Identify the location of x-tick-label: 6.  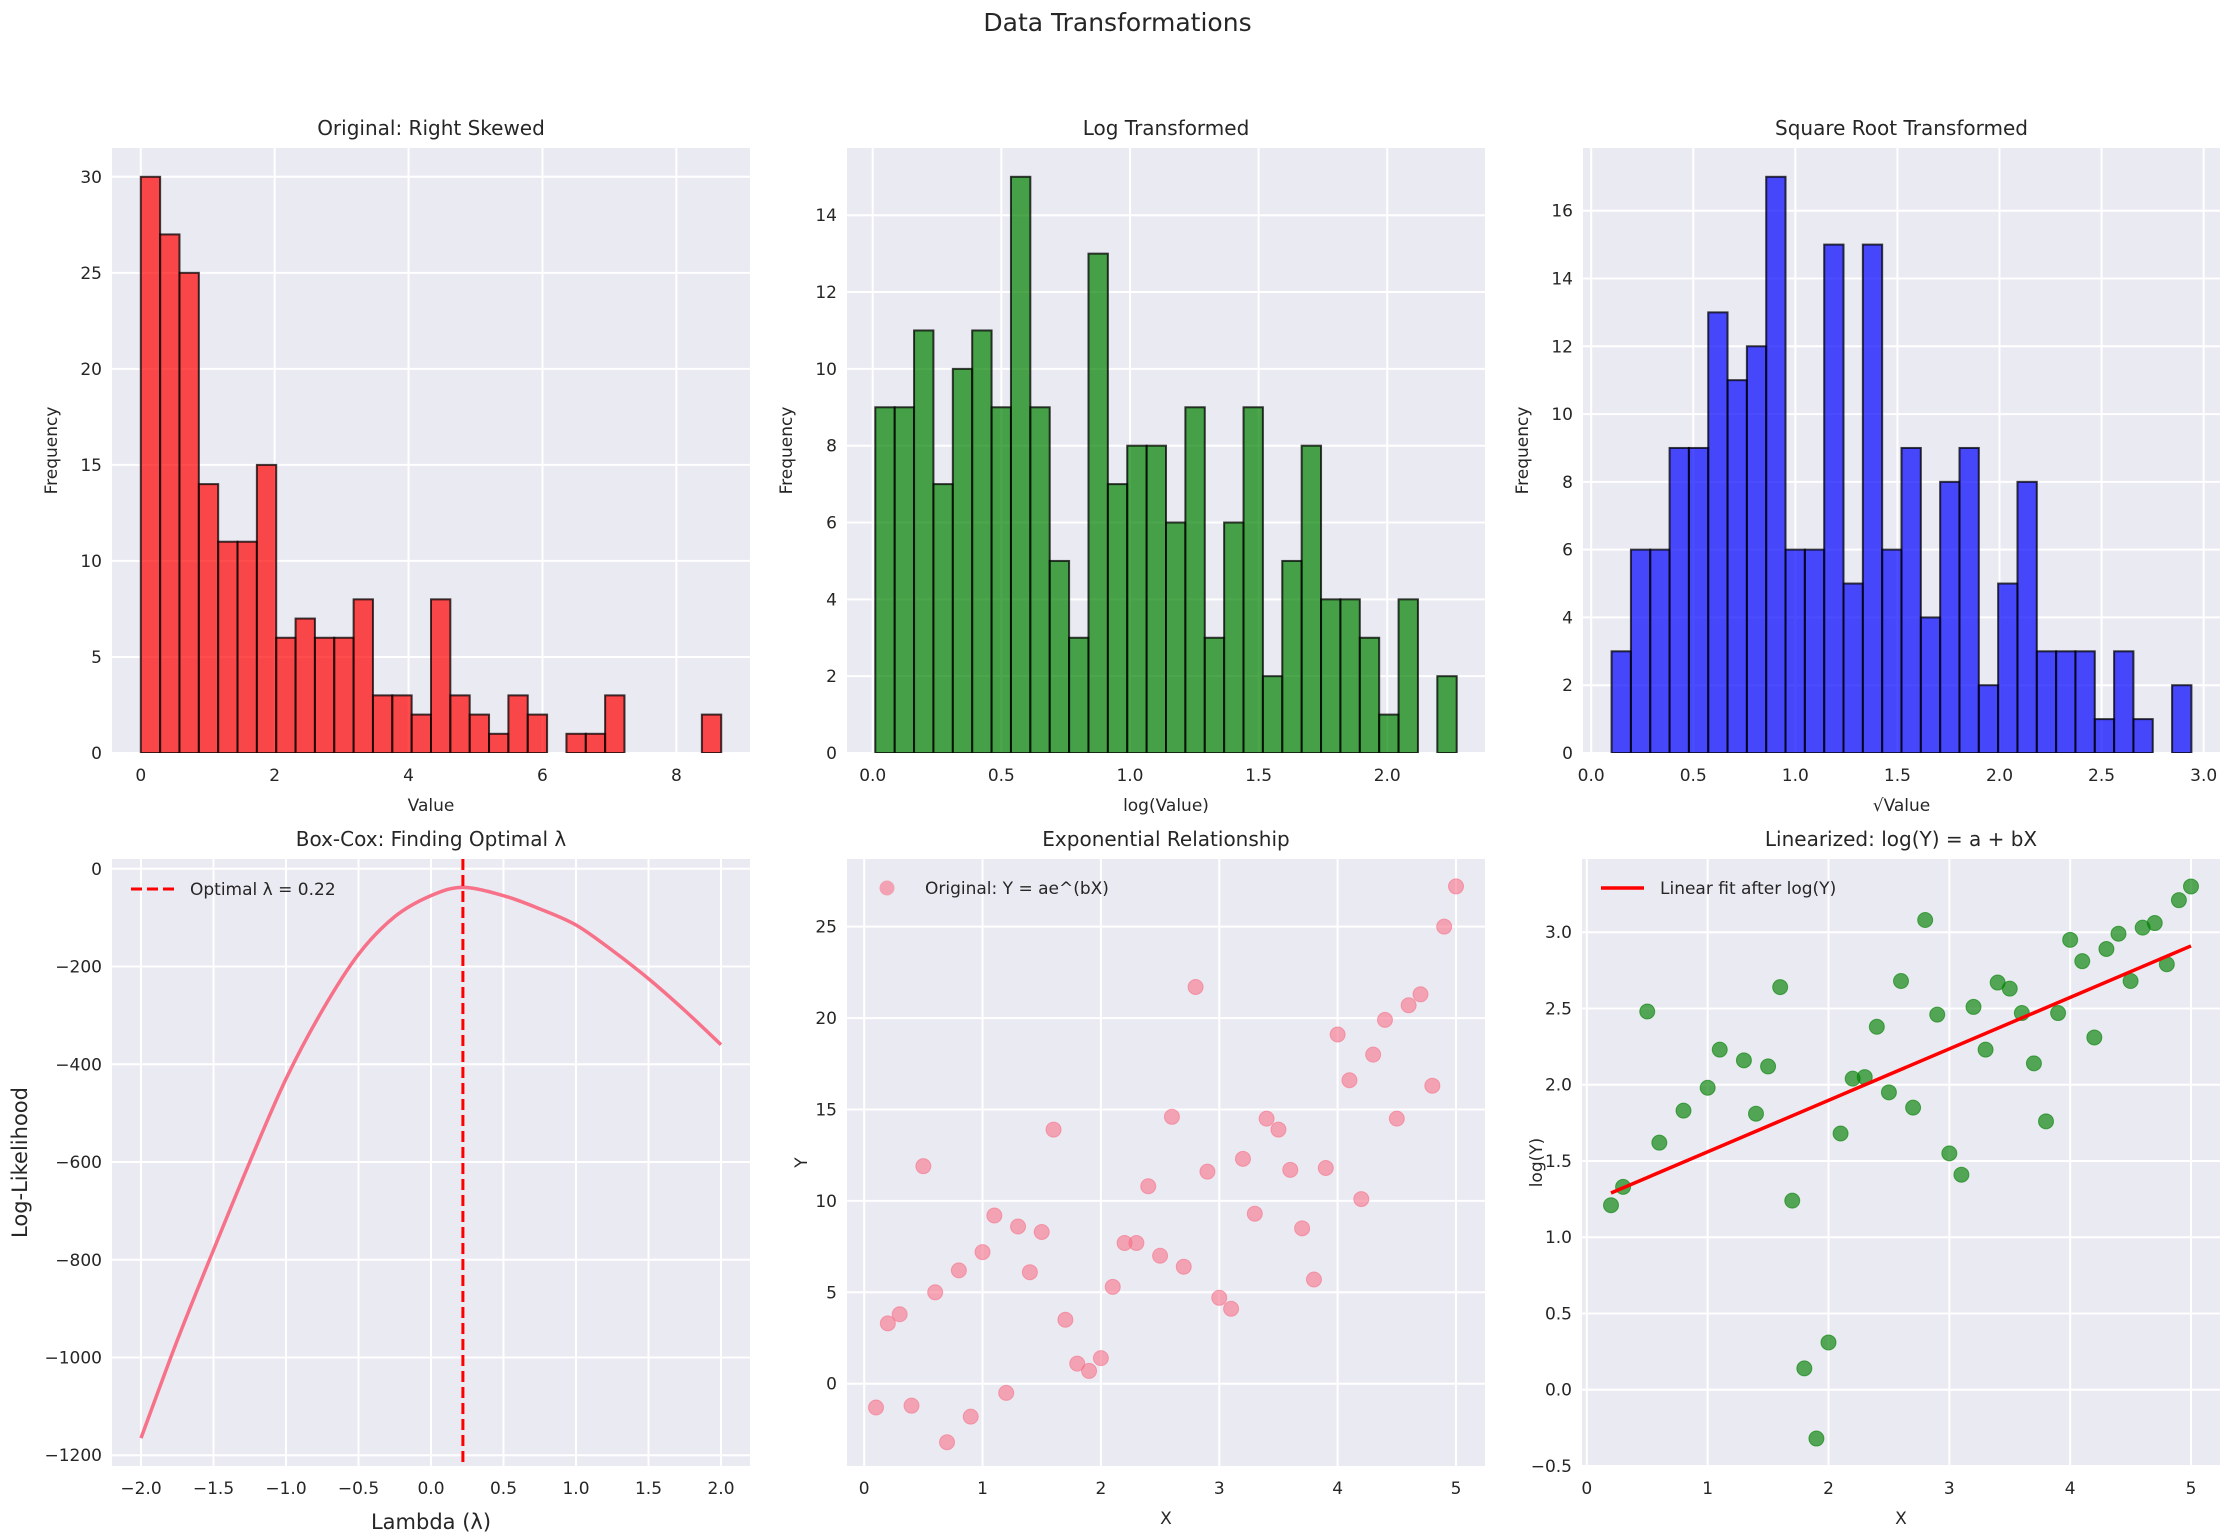
(542, 776).